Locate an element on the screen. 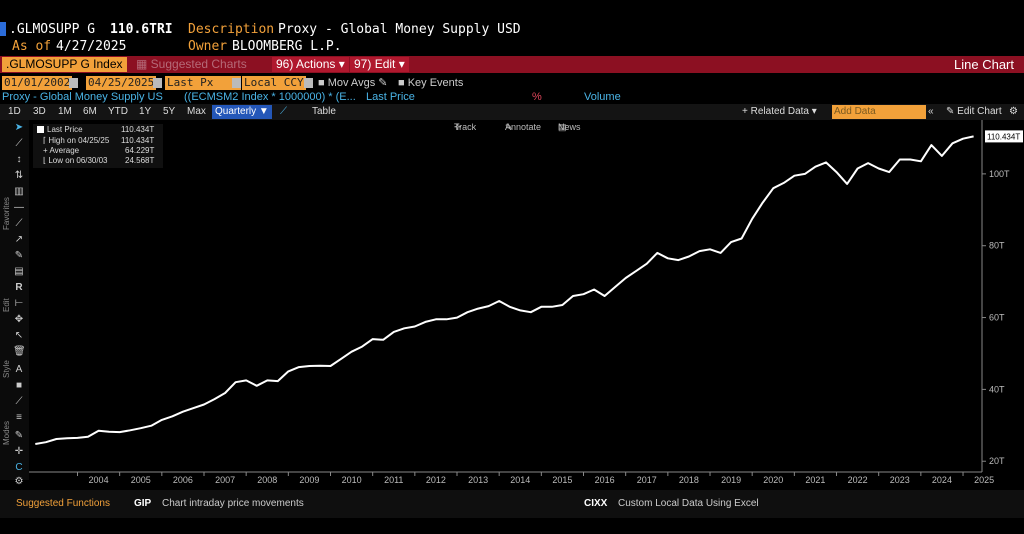  asof-label: As of is located at coordinates (32, 46).